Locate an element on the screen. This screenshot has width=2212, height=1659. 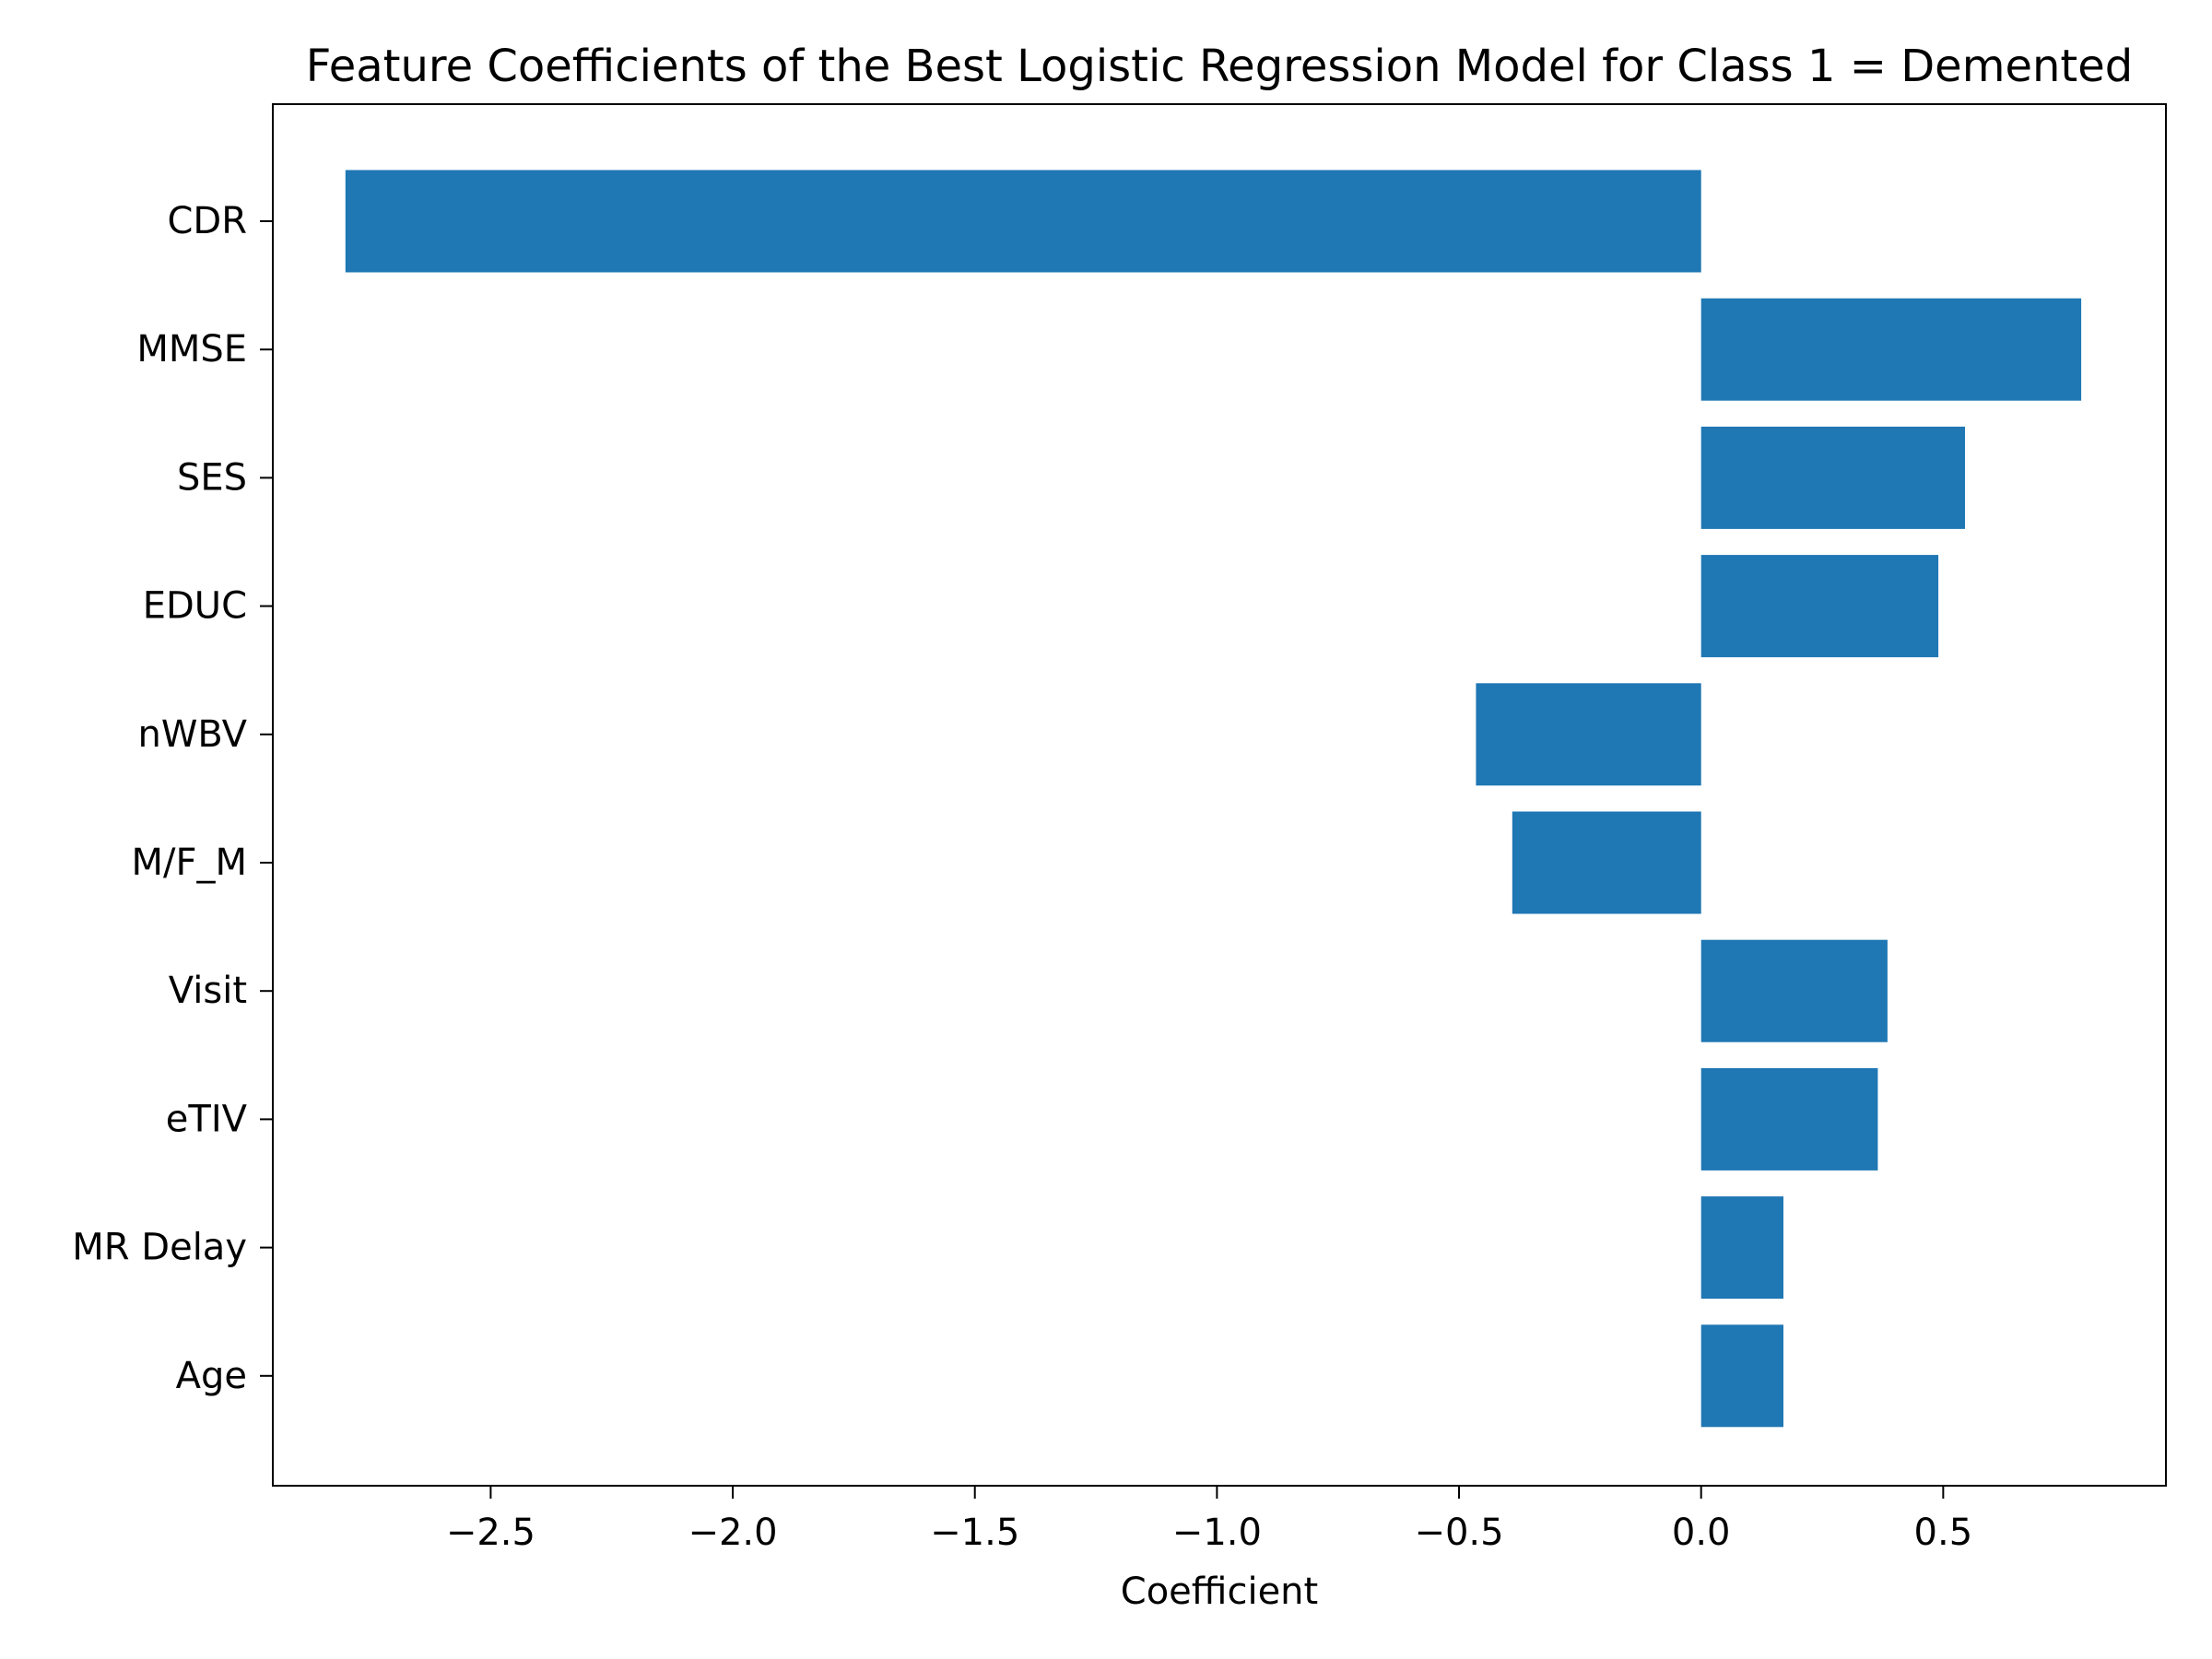
y-tick-label: MR Delay is located at coordinates (159, 1248).